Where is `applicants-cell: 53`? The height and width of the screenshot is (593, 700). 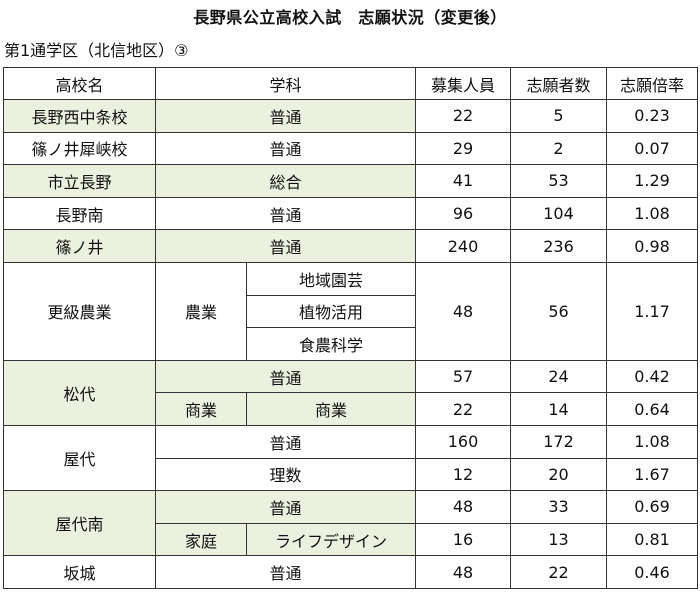
applicants-cell: 53 is located at coordinates (558, 181).